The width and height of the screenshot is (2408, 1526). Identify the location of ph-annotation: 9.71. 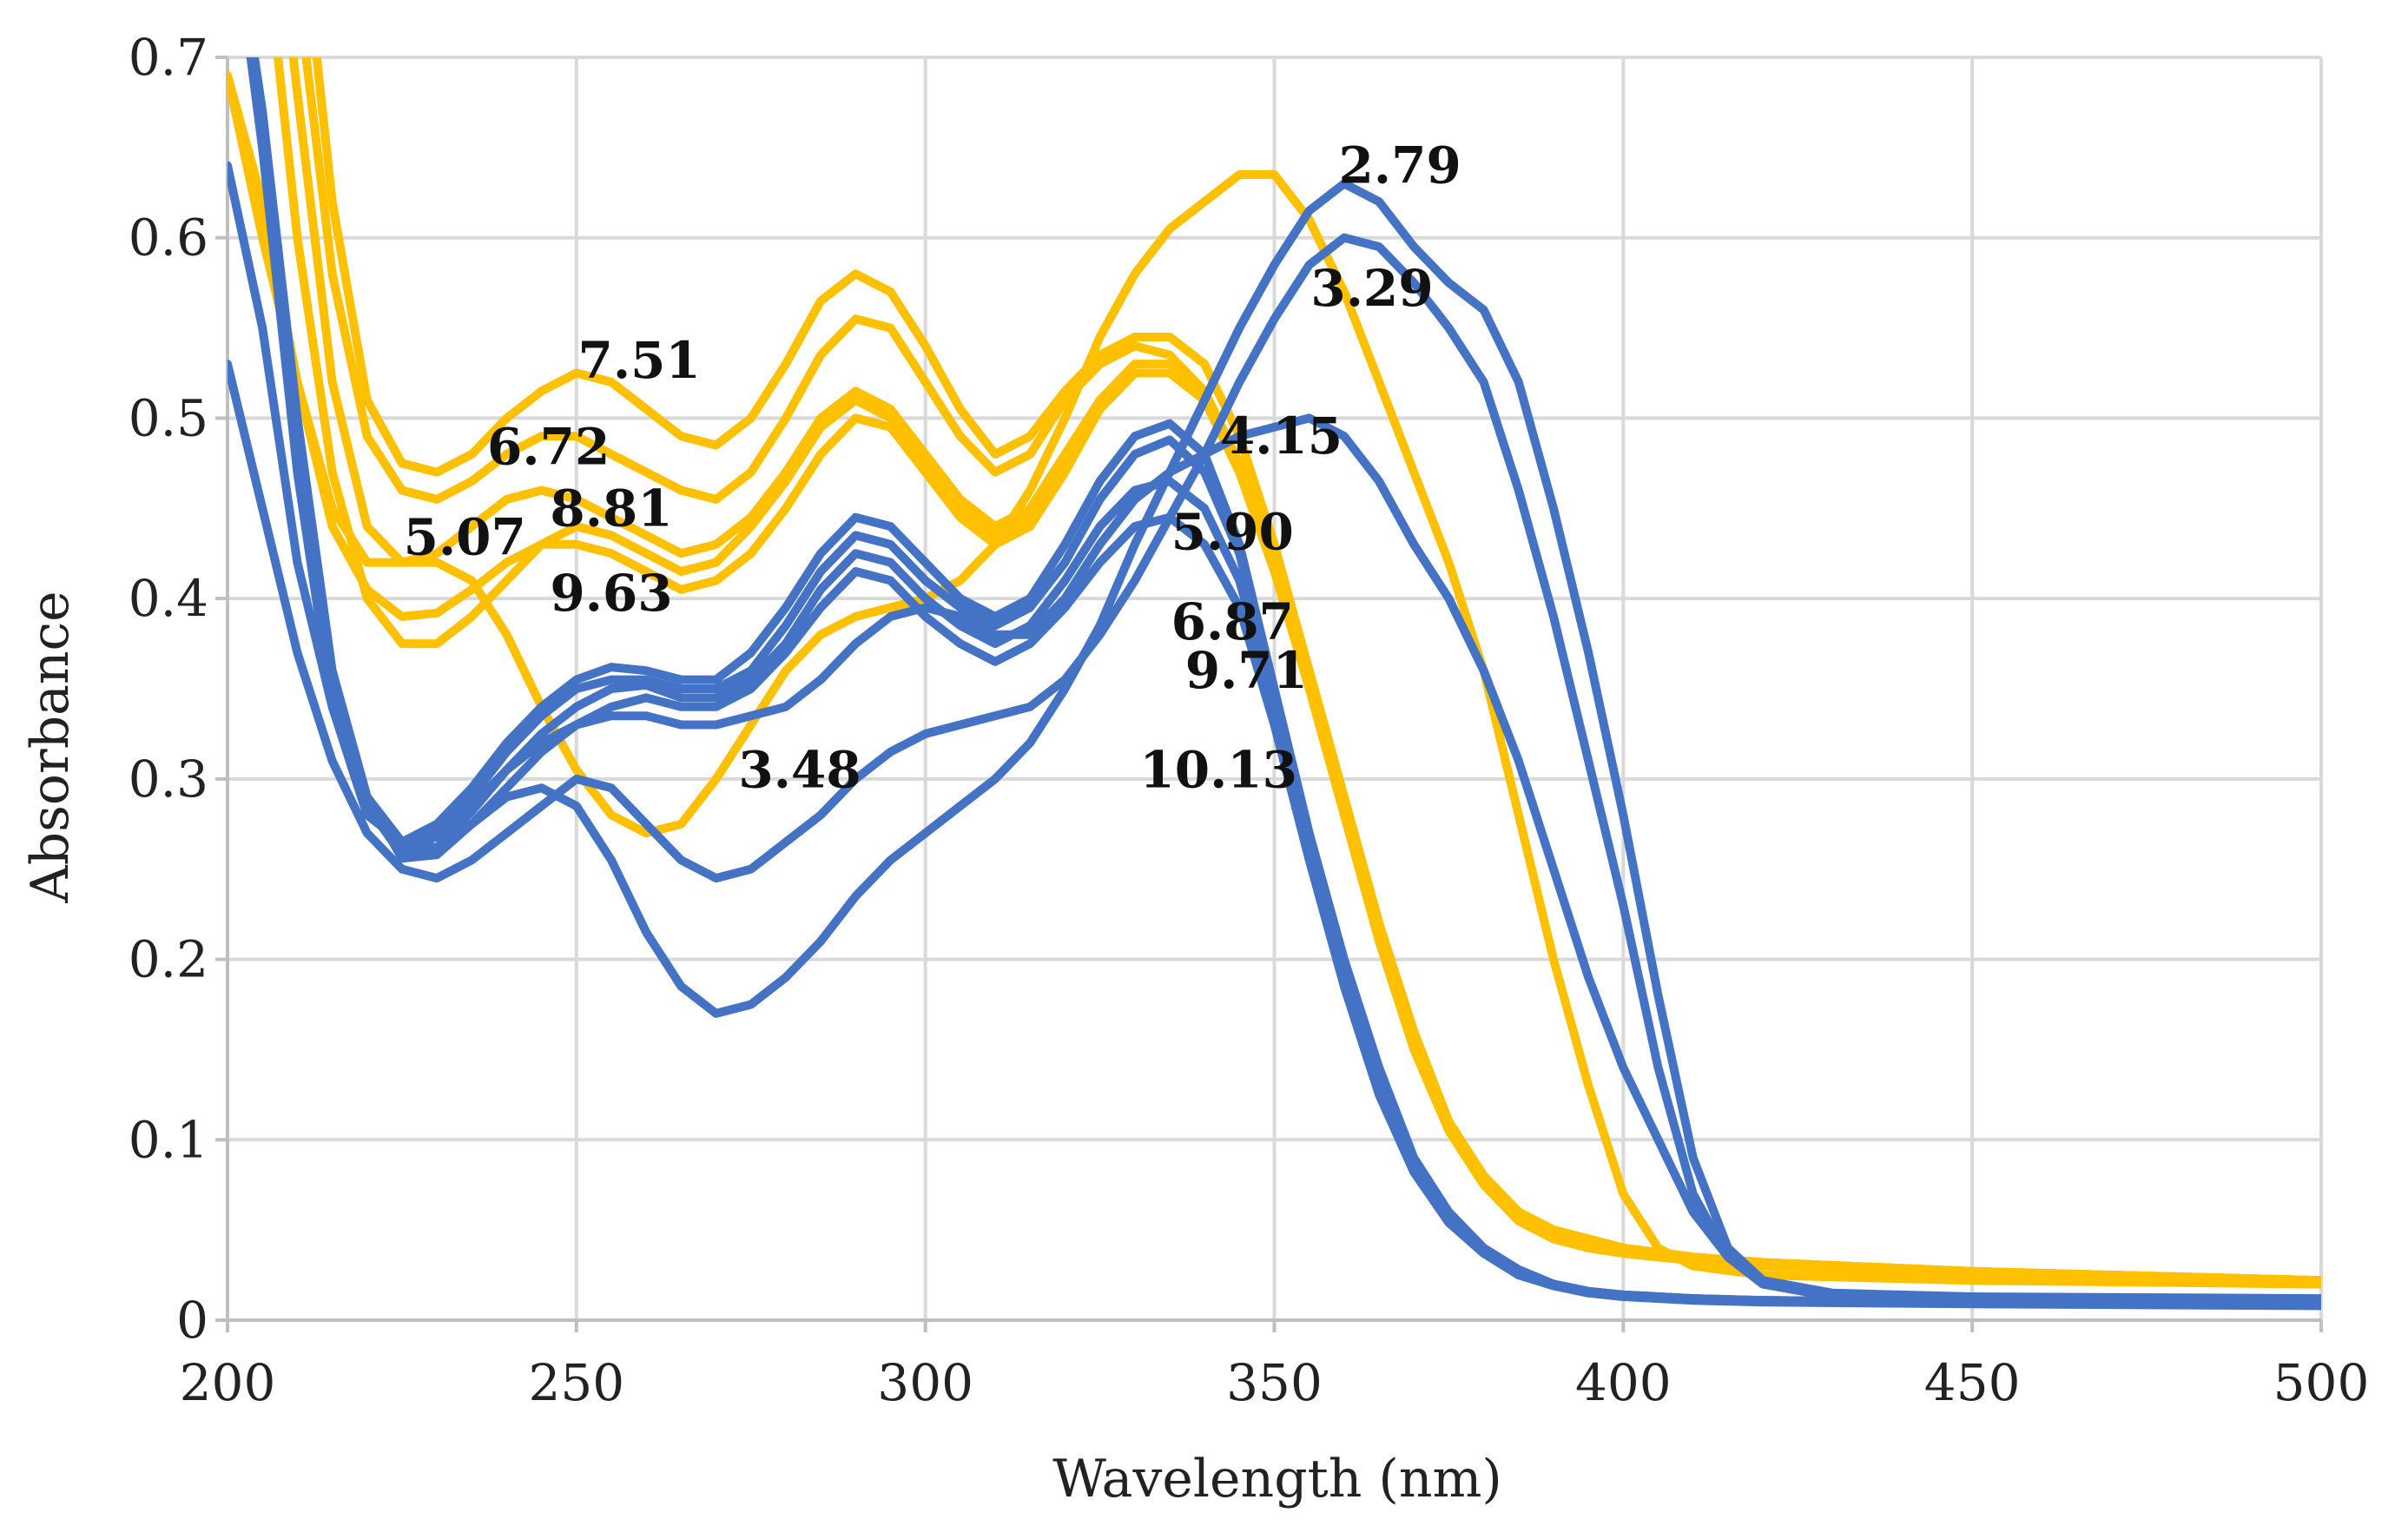
(1246, 670).